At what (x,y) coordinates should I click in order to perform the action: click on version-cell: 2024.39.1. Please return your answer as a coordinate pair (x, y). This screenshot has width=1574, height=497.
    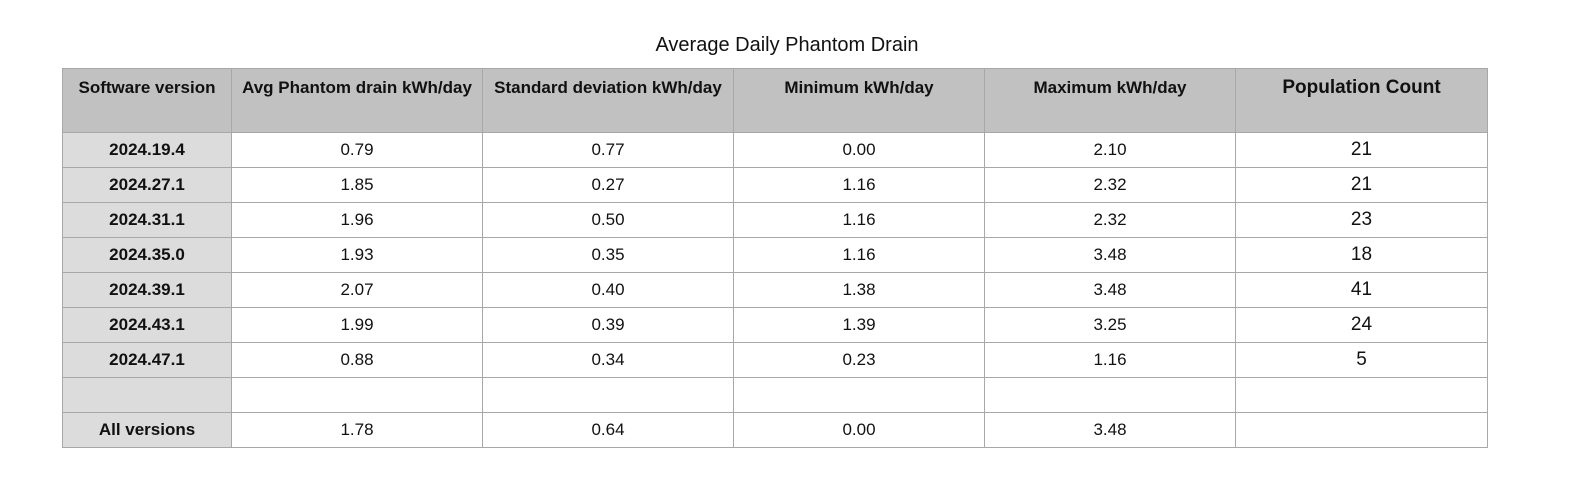
    Looking at the image, I should click on (147, 290).